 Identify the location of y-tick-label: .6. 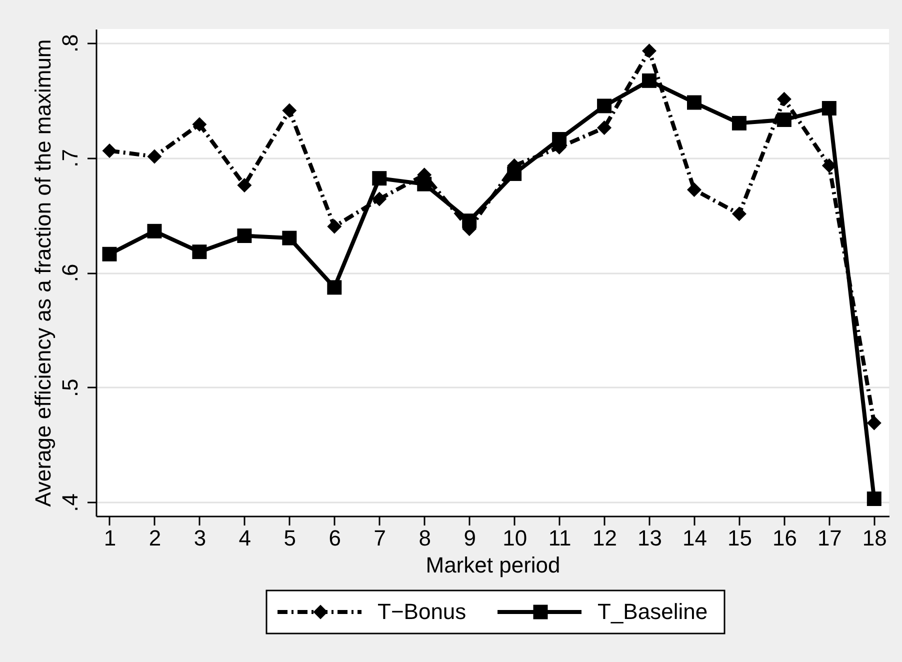
(70, 273).